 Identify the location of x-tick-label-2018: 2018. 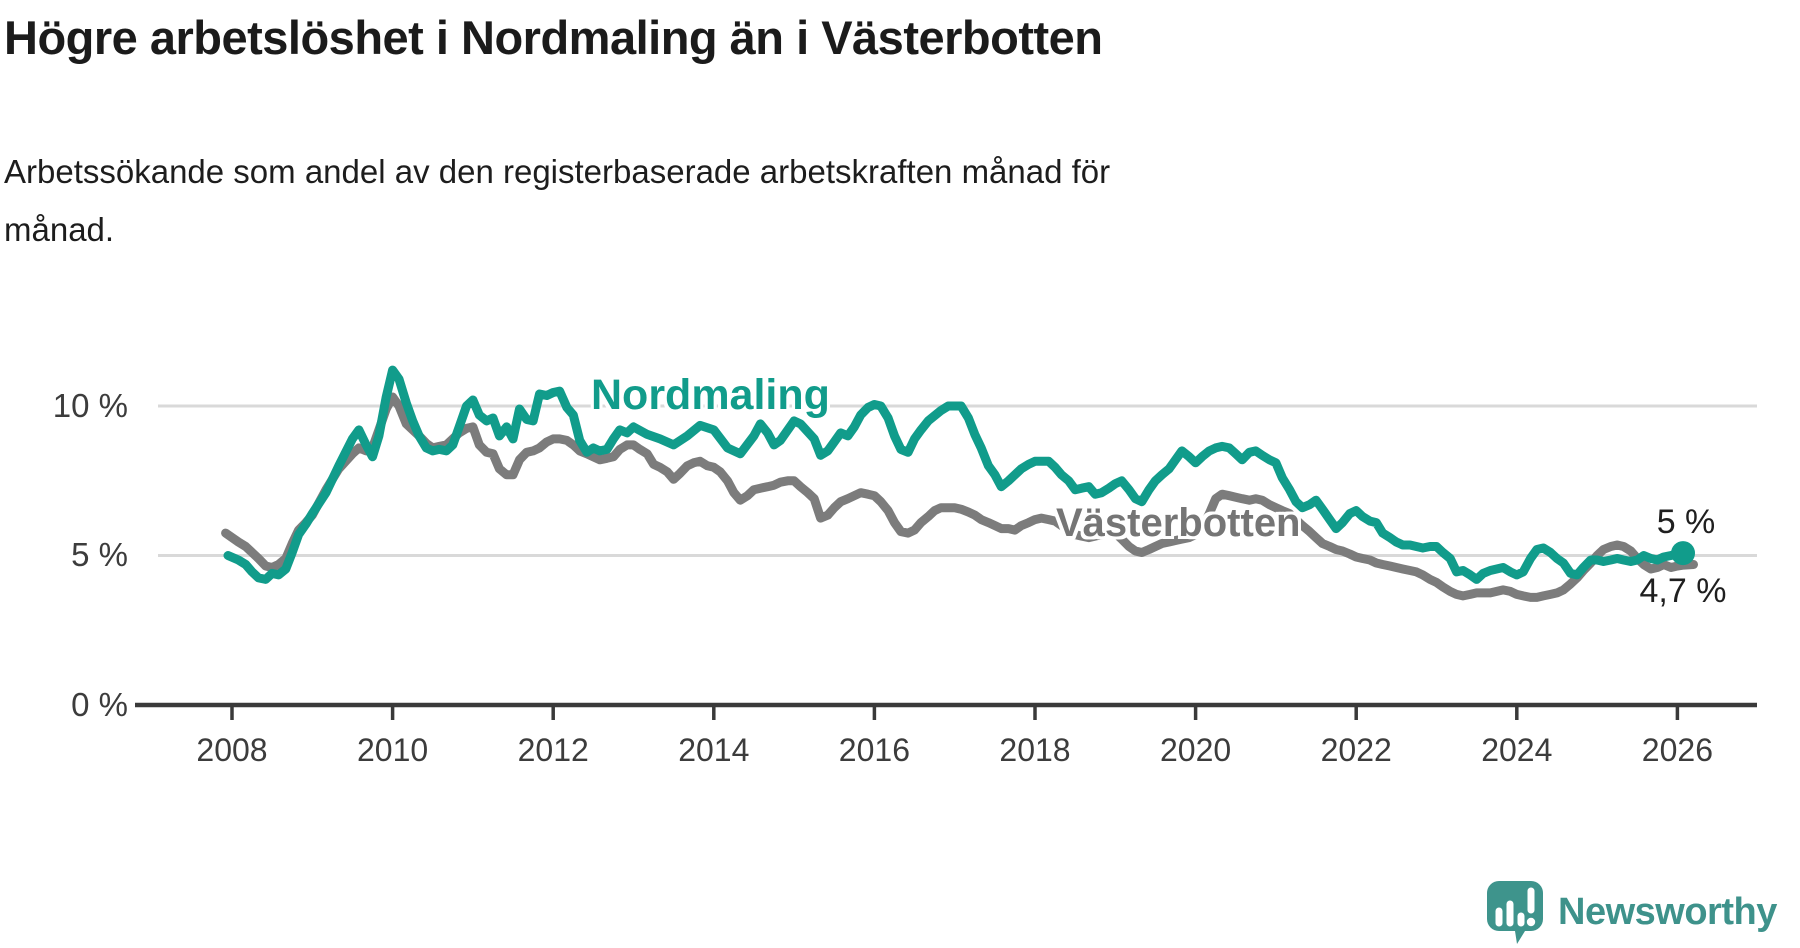
(1035, 750).